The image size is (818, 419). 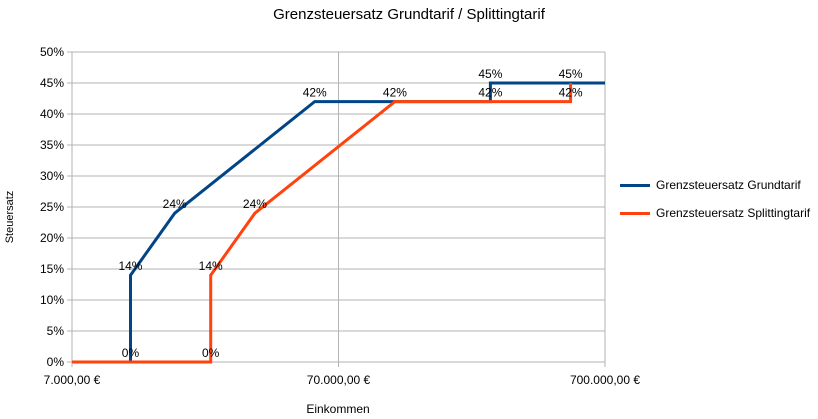 I want to click on y-tick-label: 5%, so click(x=56, y=331).